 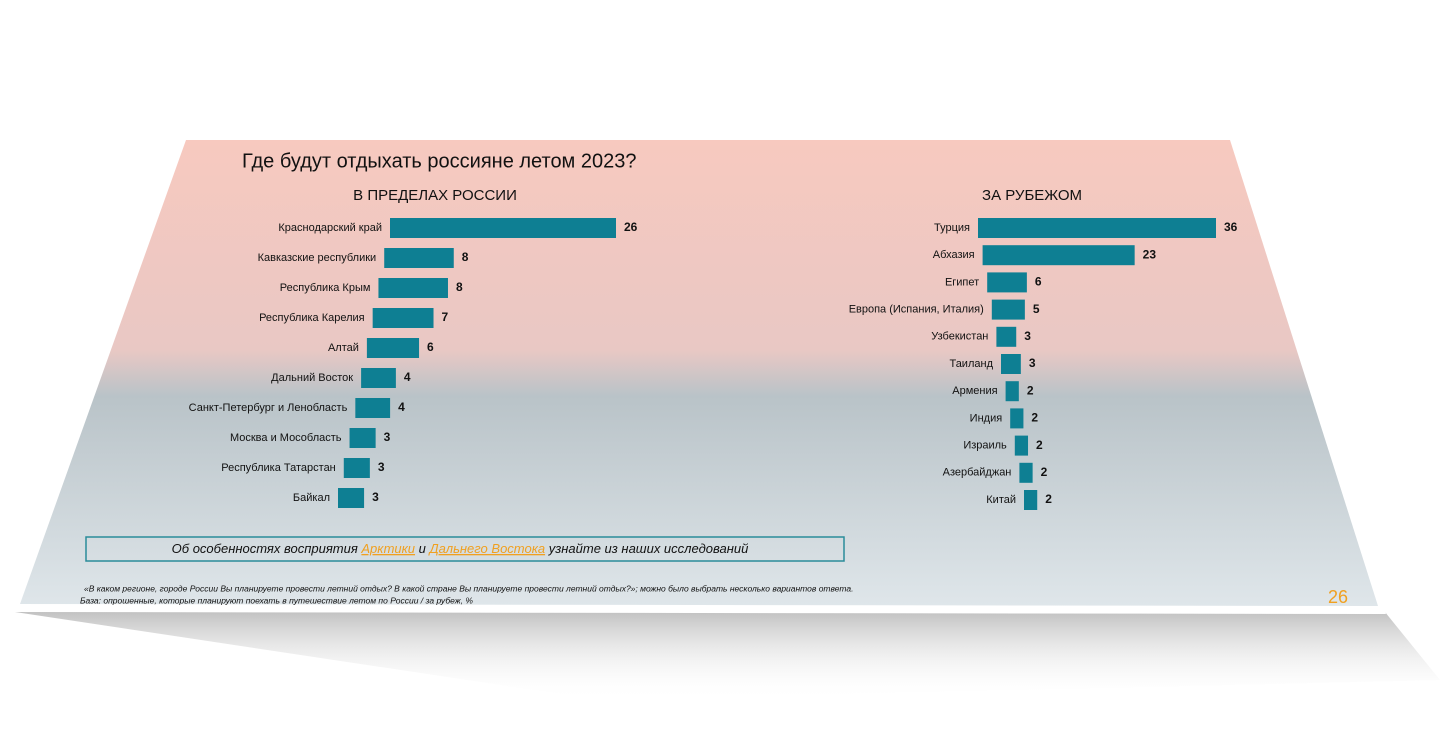 What do you see at coordinates (1032, 195) in the screenshot?
I see `chart-title: ЗА РУБЕЖОМ` at bounding box center [1032, 195].